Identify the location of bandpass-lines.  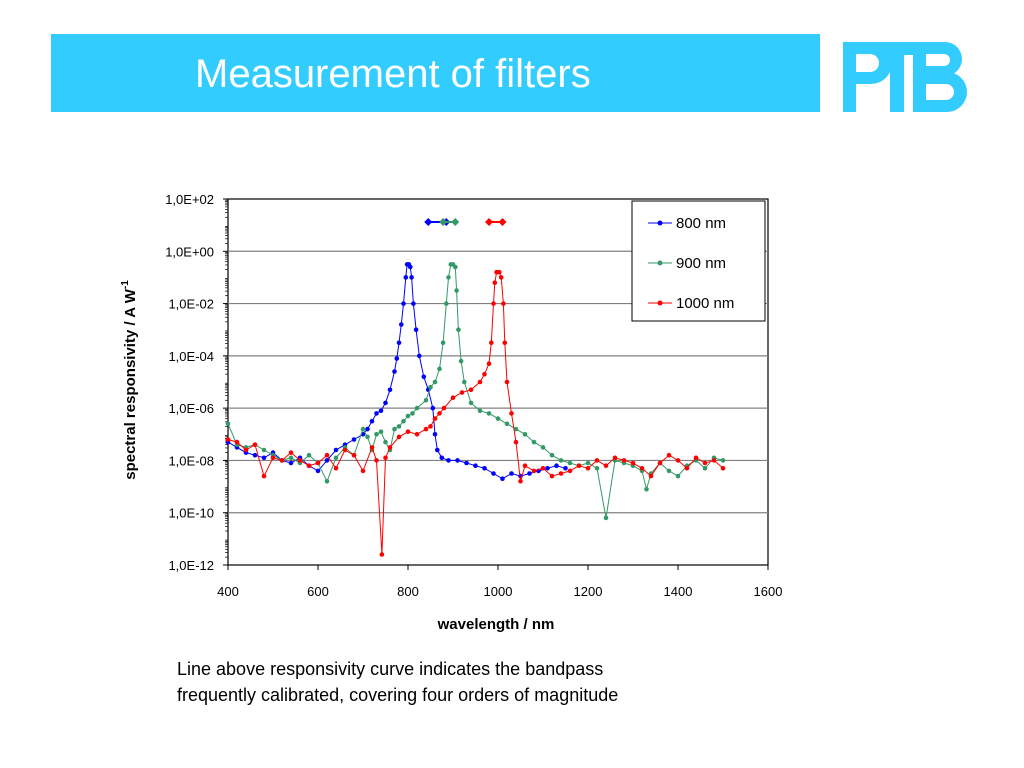
(465, 222).